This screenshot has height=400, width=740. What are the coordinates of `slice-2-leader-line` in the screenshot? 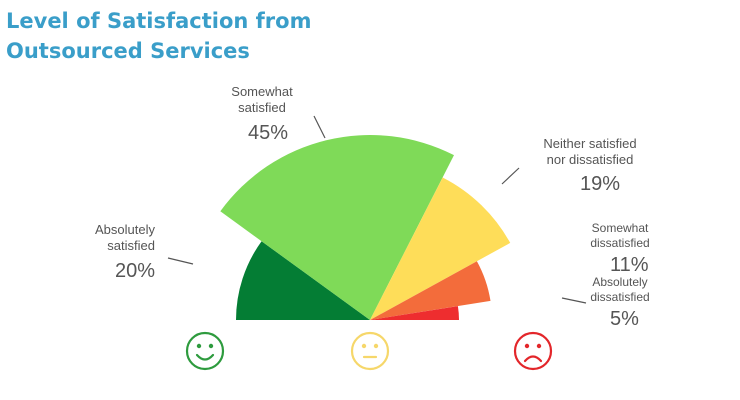 It's located at (319, 127).